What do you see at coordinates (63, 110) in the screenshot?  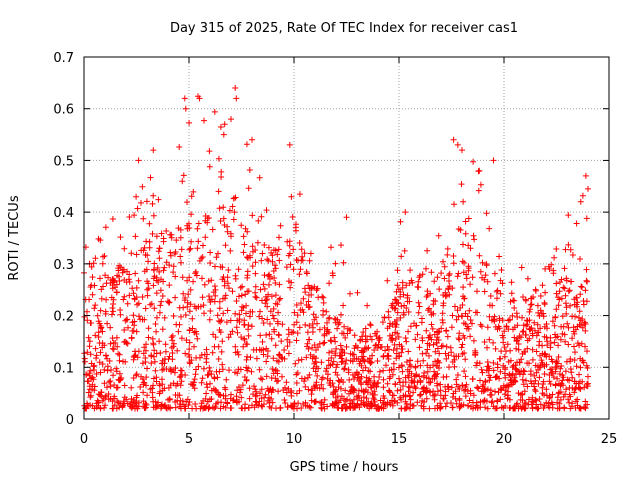 I see `y-tick-label: 0.6` at bounding box center [63, 110].